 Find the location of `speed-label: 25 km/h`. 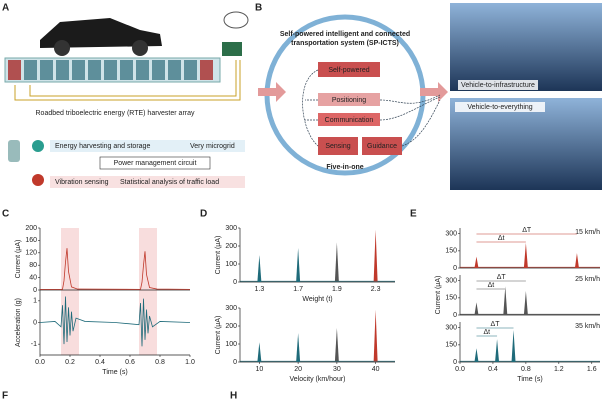

speed-label: 25 km/h is located at coordinates (587, 279).